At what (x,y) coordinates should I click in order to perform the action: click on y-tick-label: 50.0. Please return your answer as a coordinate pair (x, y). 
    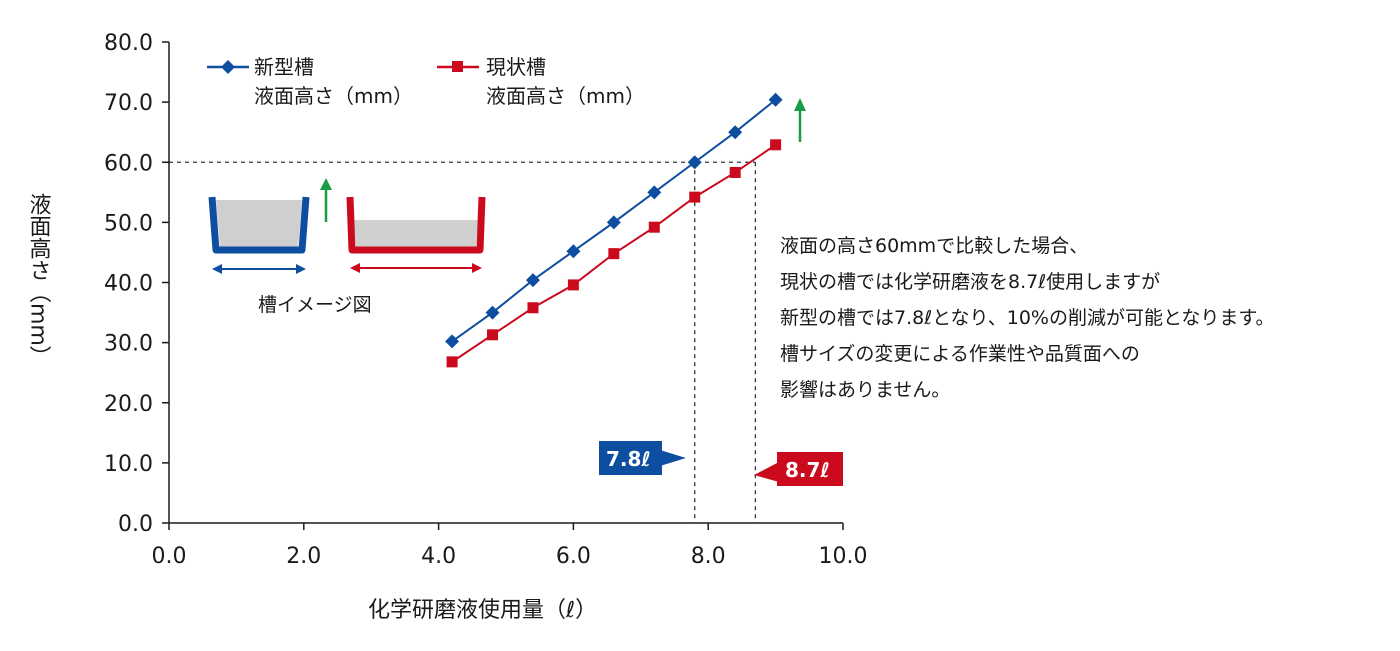
    Looking at the image, I should click on (128, 223).